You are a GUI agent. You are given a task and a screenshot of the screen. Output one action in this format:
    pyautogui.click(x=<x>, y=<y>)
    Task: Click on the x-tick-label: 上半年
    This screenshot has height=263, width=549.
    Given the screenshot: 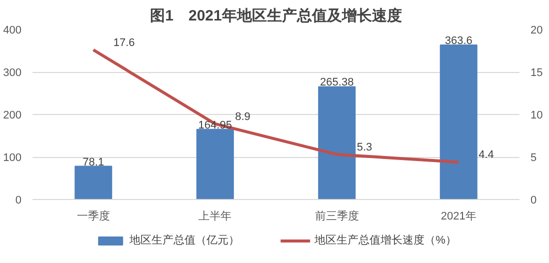 What is the action you would take?
    pyautogui.click(x=215, y=216)
    